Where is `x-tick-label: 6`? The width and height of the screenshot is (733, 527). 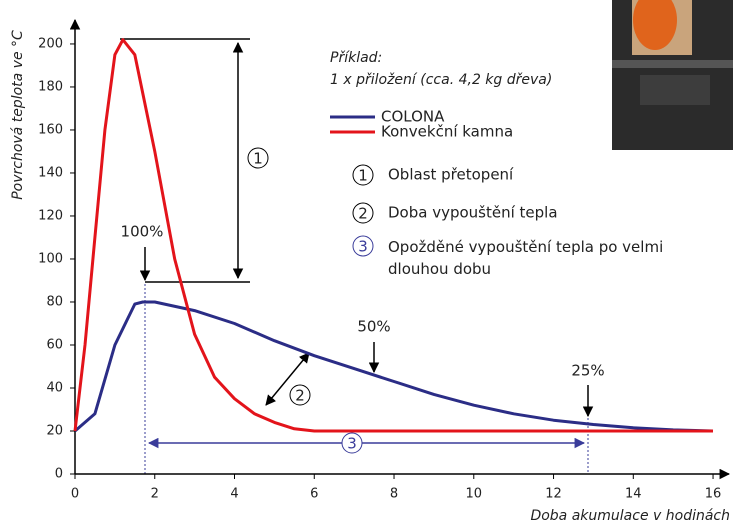
x-tick-label: 6 is located at coordinates (314, 494).